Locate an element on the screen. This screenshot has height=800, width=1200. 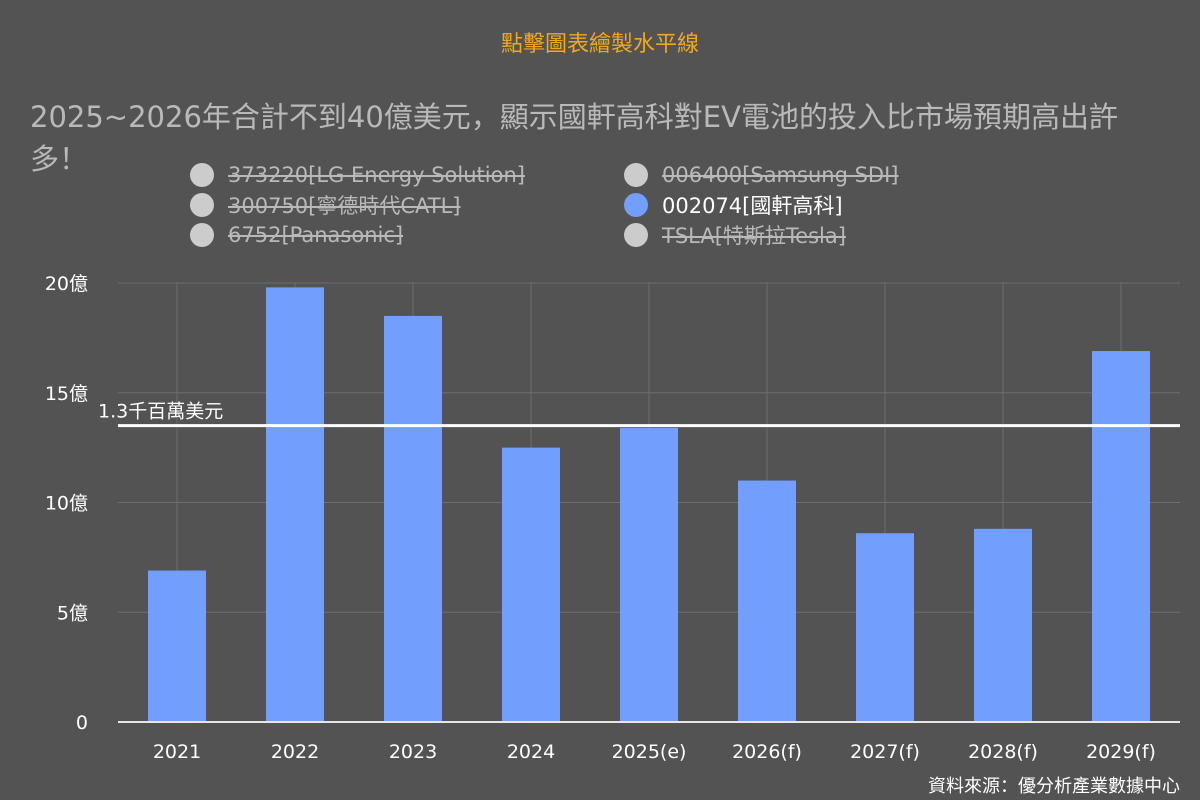
x-tick-label: 2029(f) is located at coordinates (1121, 752).